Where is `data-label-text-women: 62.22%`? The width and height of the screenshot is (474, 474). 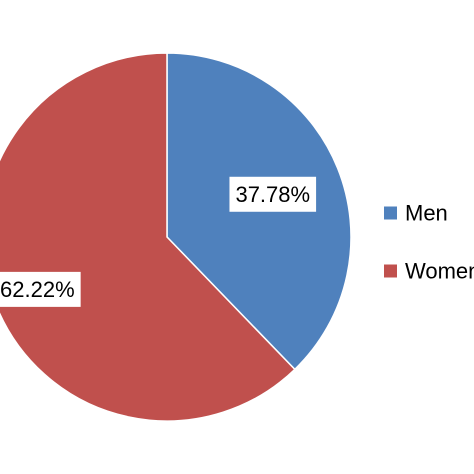 data-label-text-women: 62.22% is located at coordinates (37, 289).